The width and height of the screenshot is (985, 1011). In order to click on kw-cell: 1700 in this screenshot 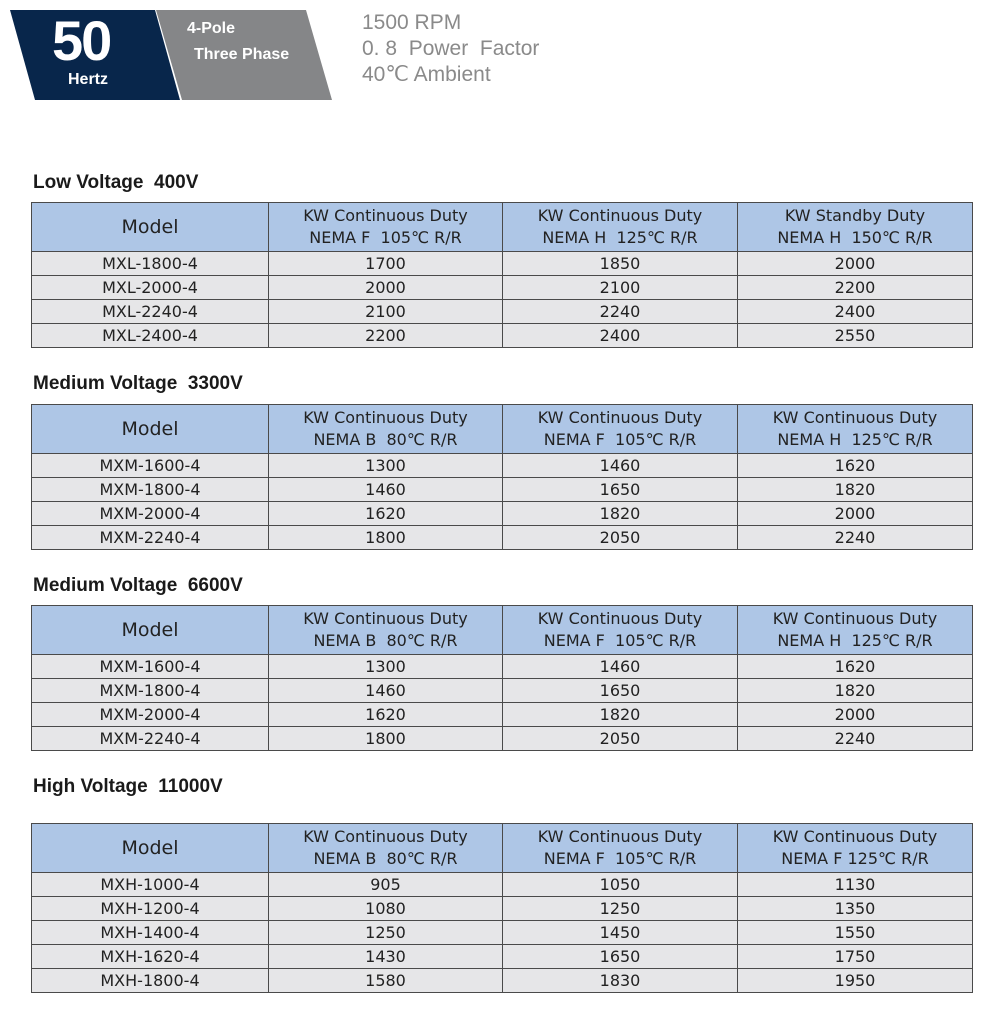, I will do `click(385, 263)`.